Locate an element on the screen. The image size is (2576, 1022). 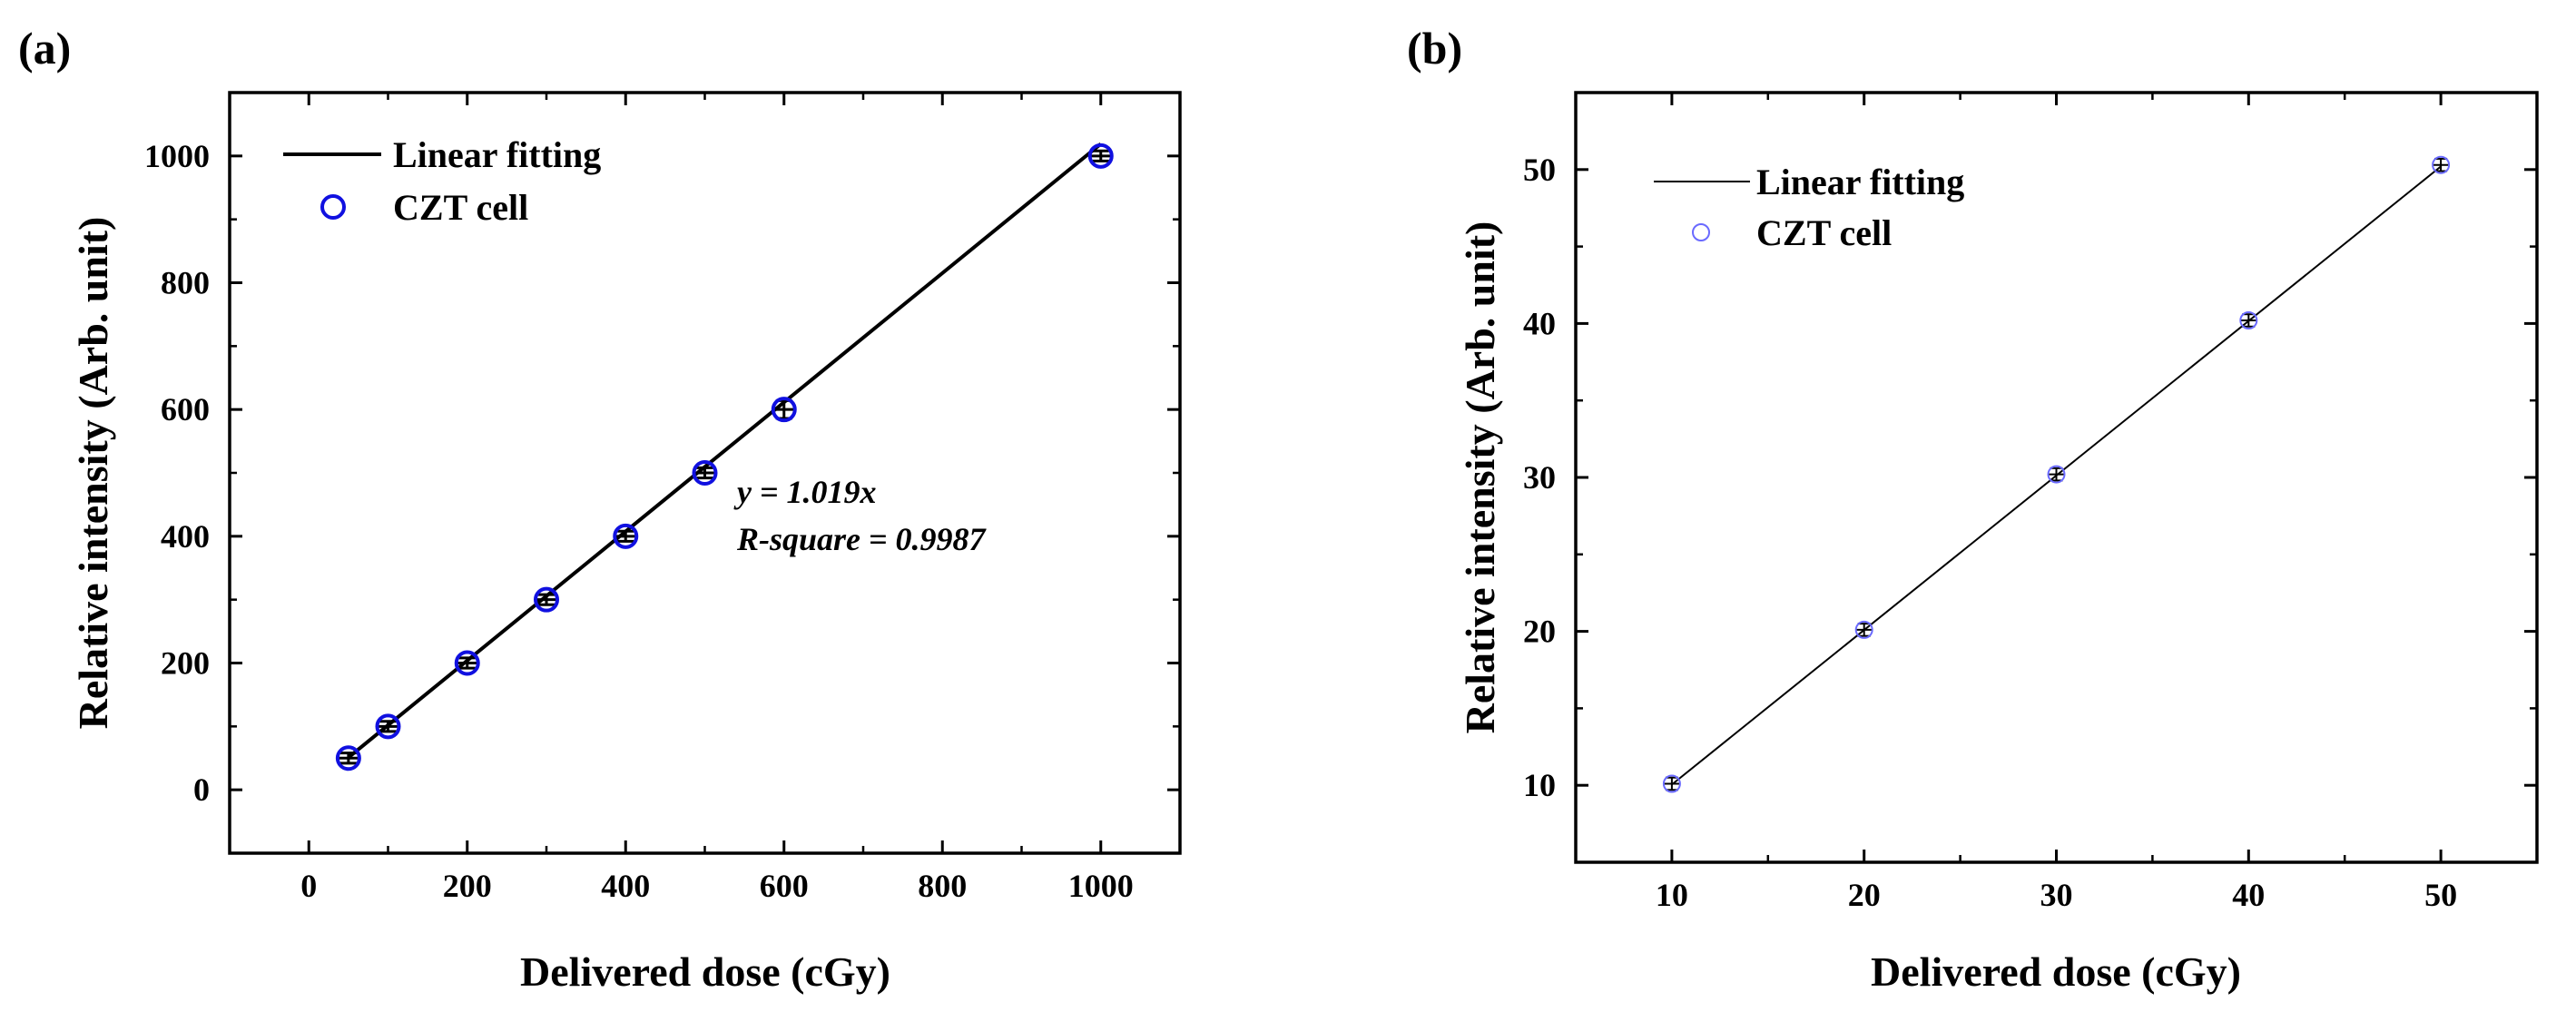
y-tick-label: 20 is located at coordinates (1539, 632).